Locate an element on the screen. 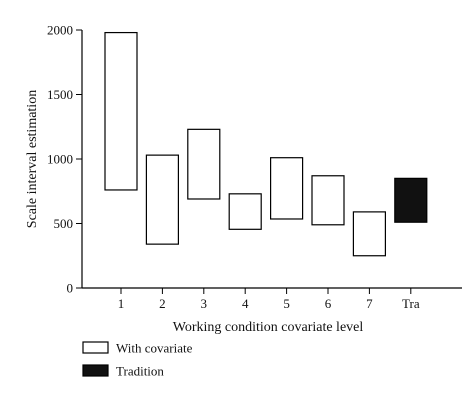  y-tick-label: 1500 is located at coordinates (60, 94).